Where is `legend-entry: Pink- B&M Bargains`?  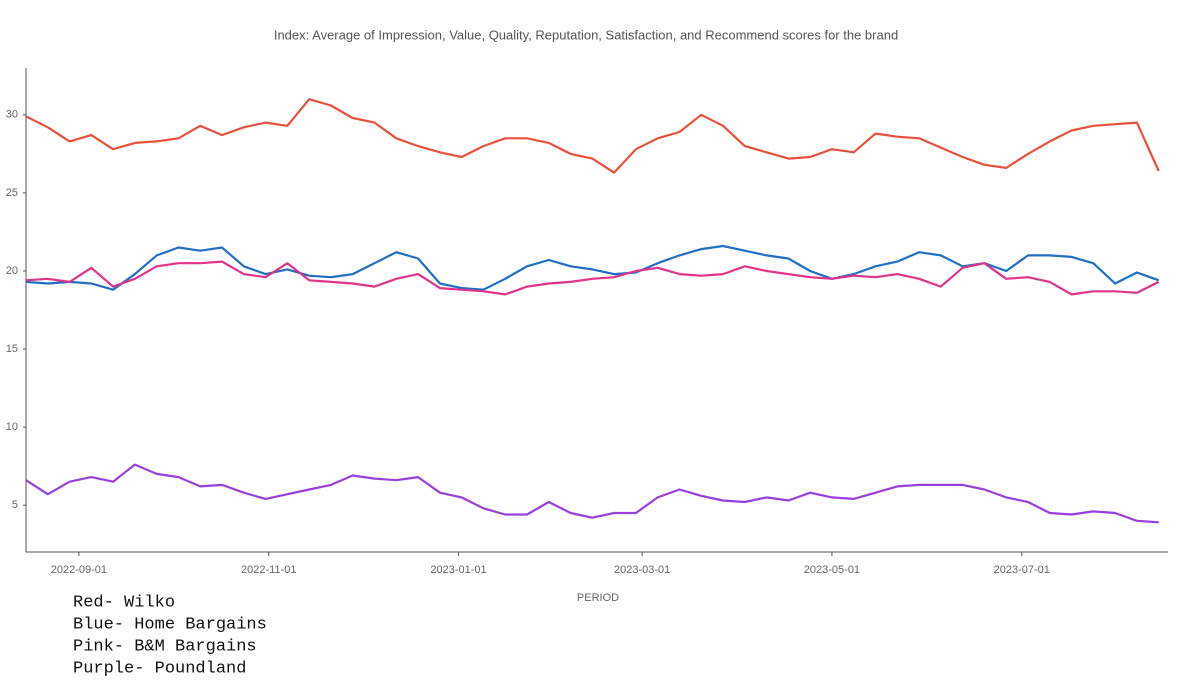
legend-entry: Pink- B&M Bargains is located at coordinates (165, 646).